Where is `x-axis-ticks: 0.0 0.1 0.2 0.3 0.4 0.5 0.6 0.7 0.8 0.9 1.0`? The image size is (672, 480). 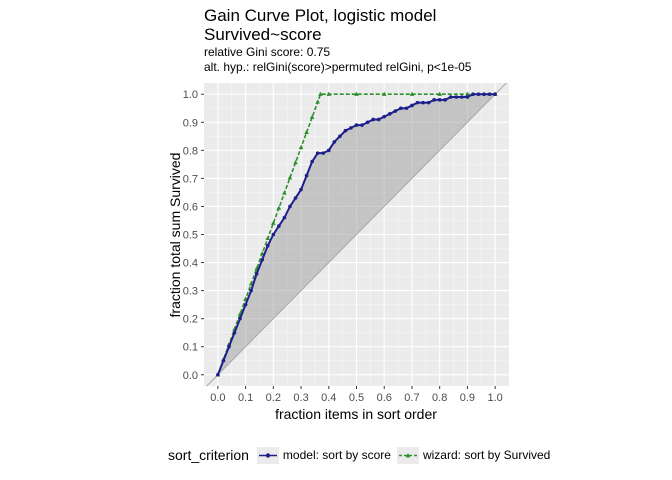 x-axis-ticks: 0.0 0.1 0.2 0.3 0.4 0.5 0.6 0.7 0.8 0.9 1.0 is located at coordinates (356, 395).